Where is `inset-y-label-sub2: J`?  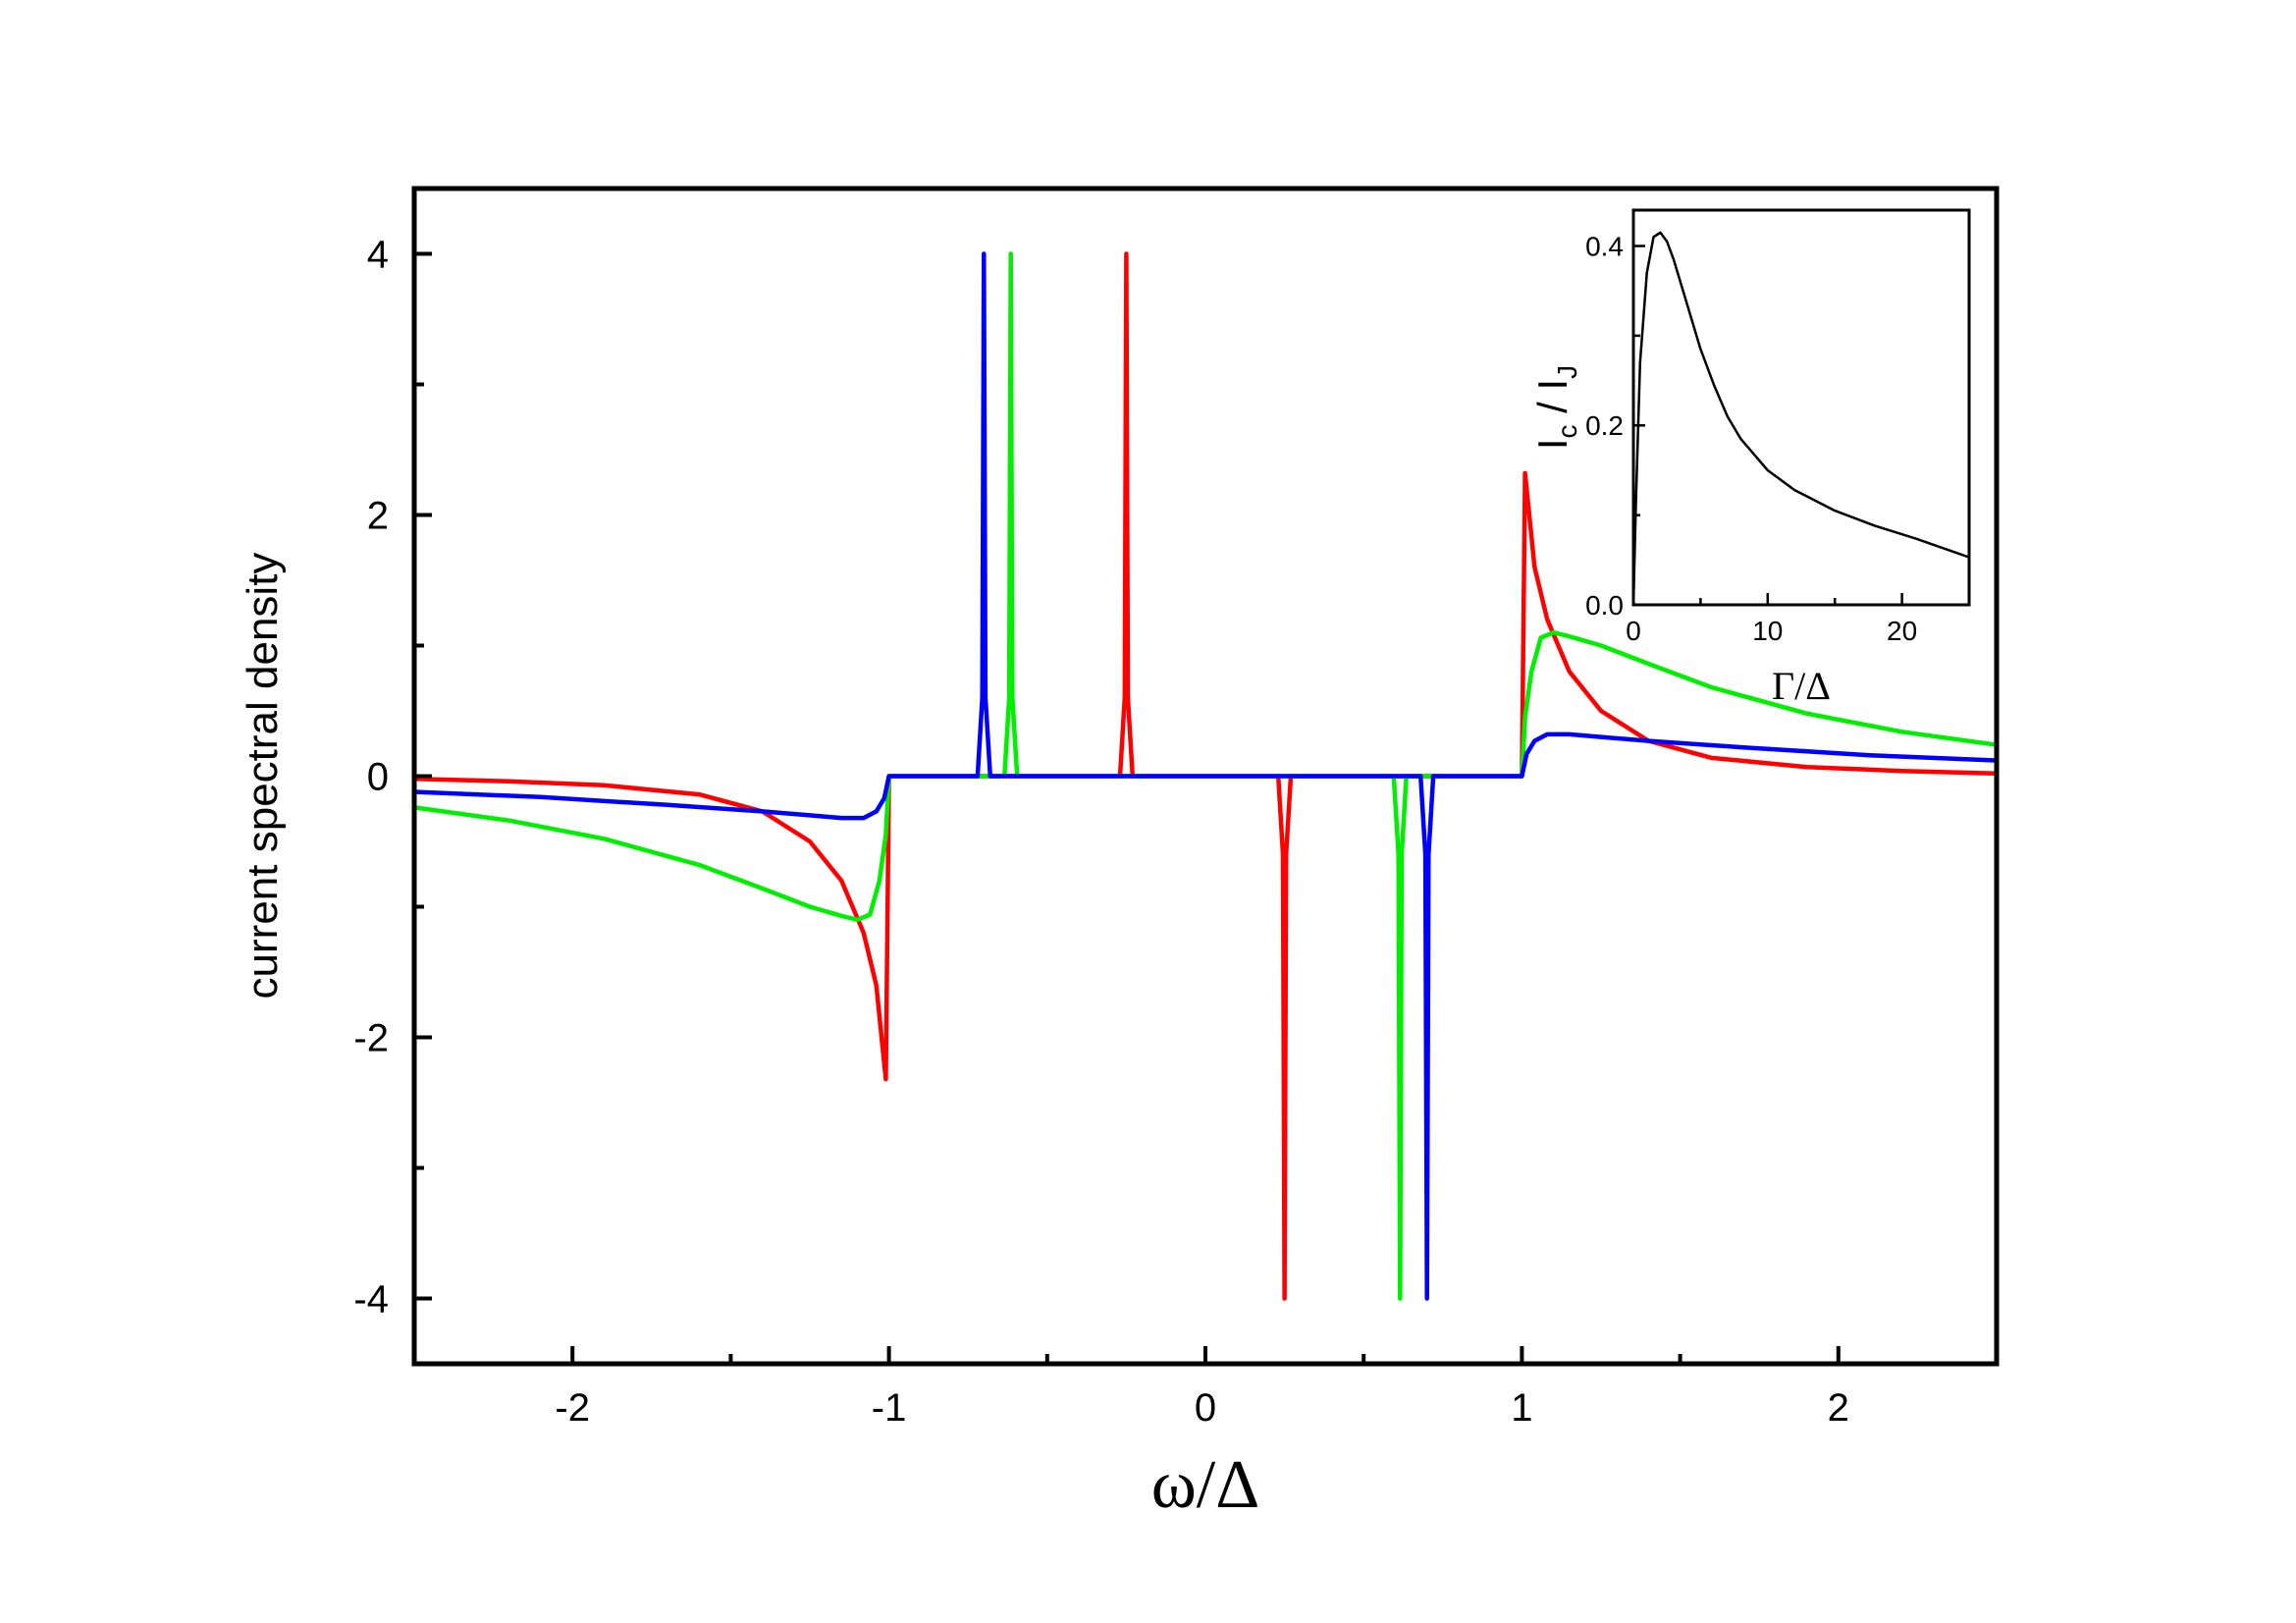 inset-y-label-sub2: J is located at coordinates (1567, 372).